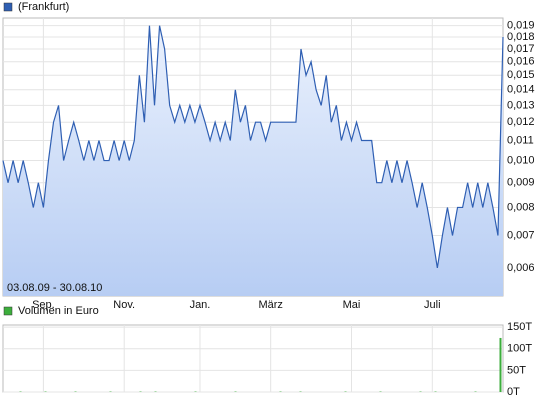 The width and height of the screenshot is (545, 406). I want to click on legend-label: Volumen in Euro, so click(58, 311).